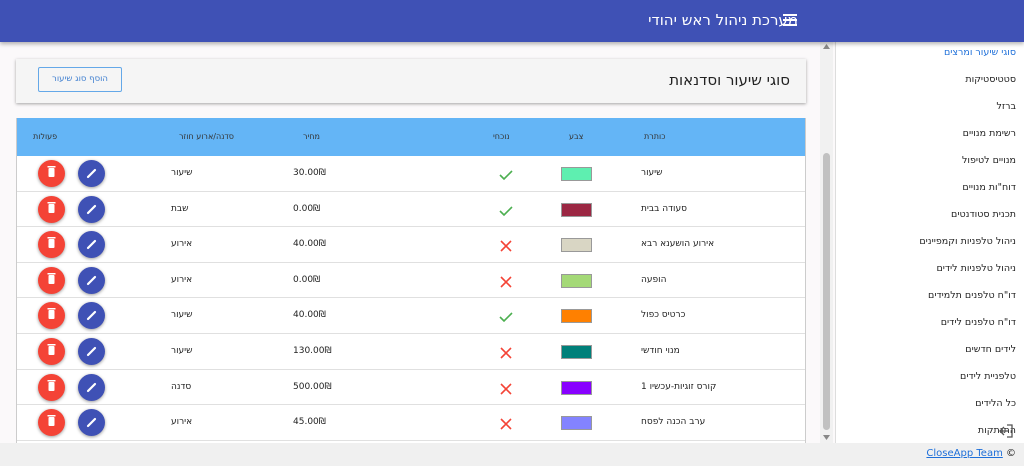 This screenshot has height=466, width=1024. What do you see at coordinates (790, 20) in the screenshot?
I see `menu-icon` at bounding box center [790, 20].